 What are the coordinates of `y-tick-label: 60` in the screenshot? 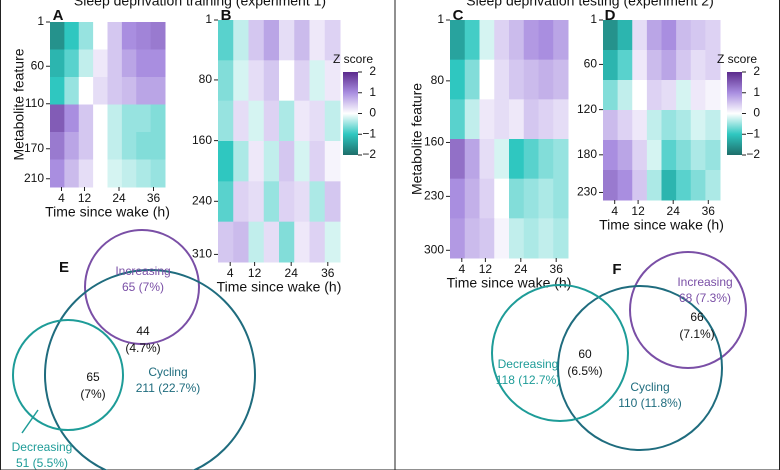 It's located at (38, 65).